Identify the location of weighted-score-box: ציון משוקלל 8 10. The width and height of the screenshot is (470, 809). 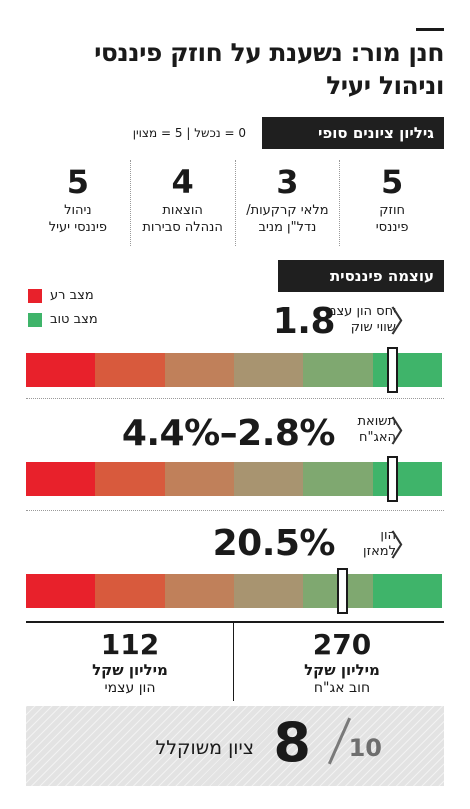
(235, 746).